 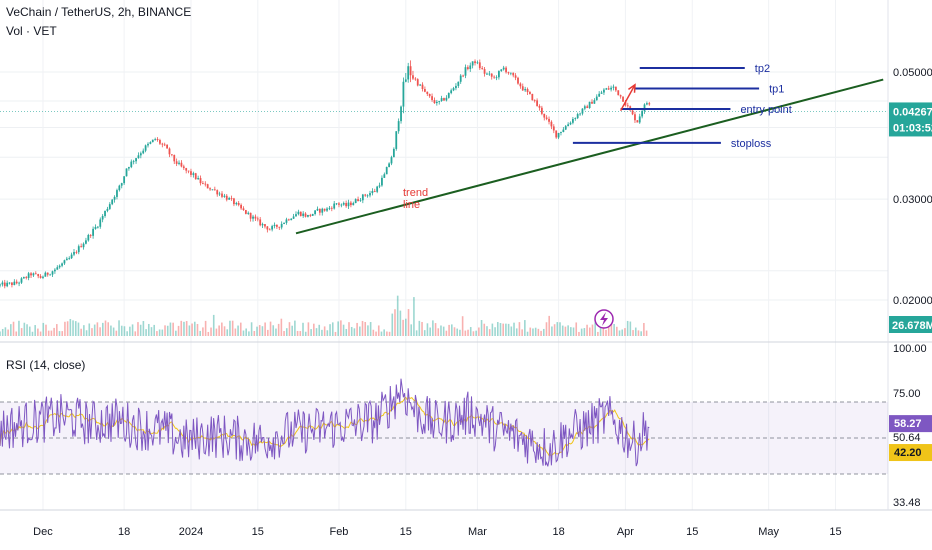 I want to click on annotation-tp2: tp2, so click(x=704, y=69).